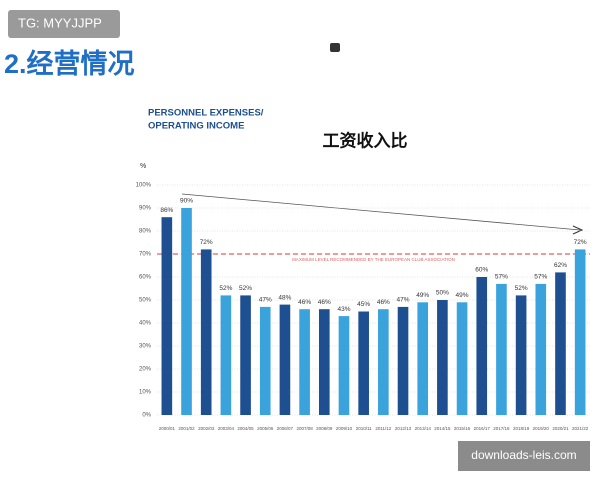  I want to click on x-tick-label: 2003/04, so click(226, 428).